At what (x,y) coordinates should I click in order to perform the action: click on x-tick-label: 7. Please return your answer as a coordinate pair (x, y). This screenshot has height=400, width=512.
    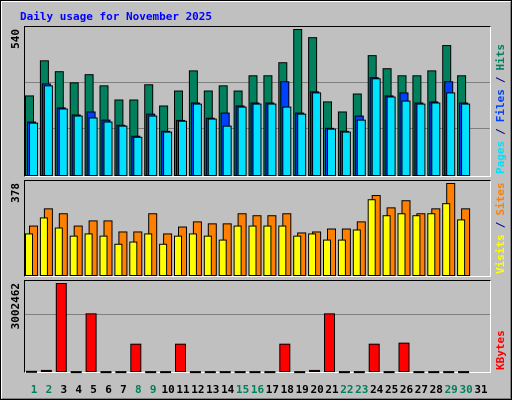
    Looking at the image, I should click on (123, 389).